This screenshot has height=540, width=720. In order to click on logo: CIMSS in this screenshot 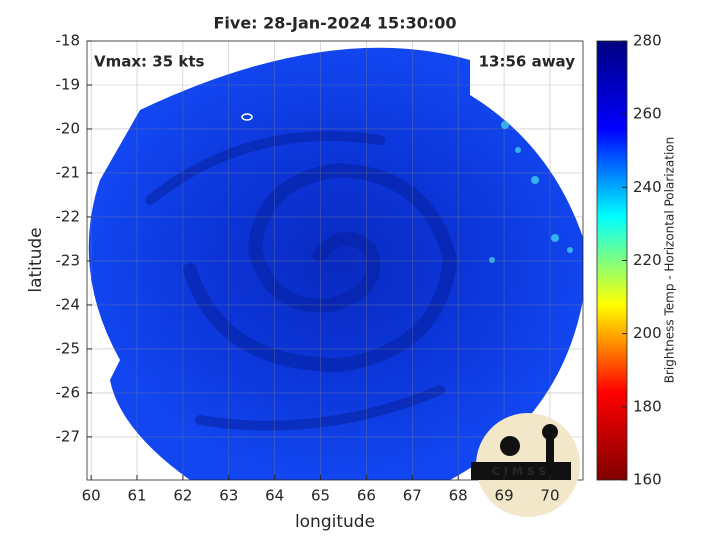, I will do `click(525, 465)`.